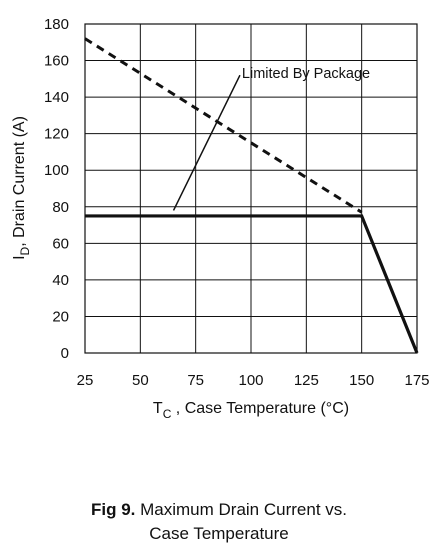 This screenshot has height=555, width=438. Describe the element at coordinates (140, 380) in the screenshot. I see `x-tick-label: 50` at that location.